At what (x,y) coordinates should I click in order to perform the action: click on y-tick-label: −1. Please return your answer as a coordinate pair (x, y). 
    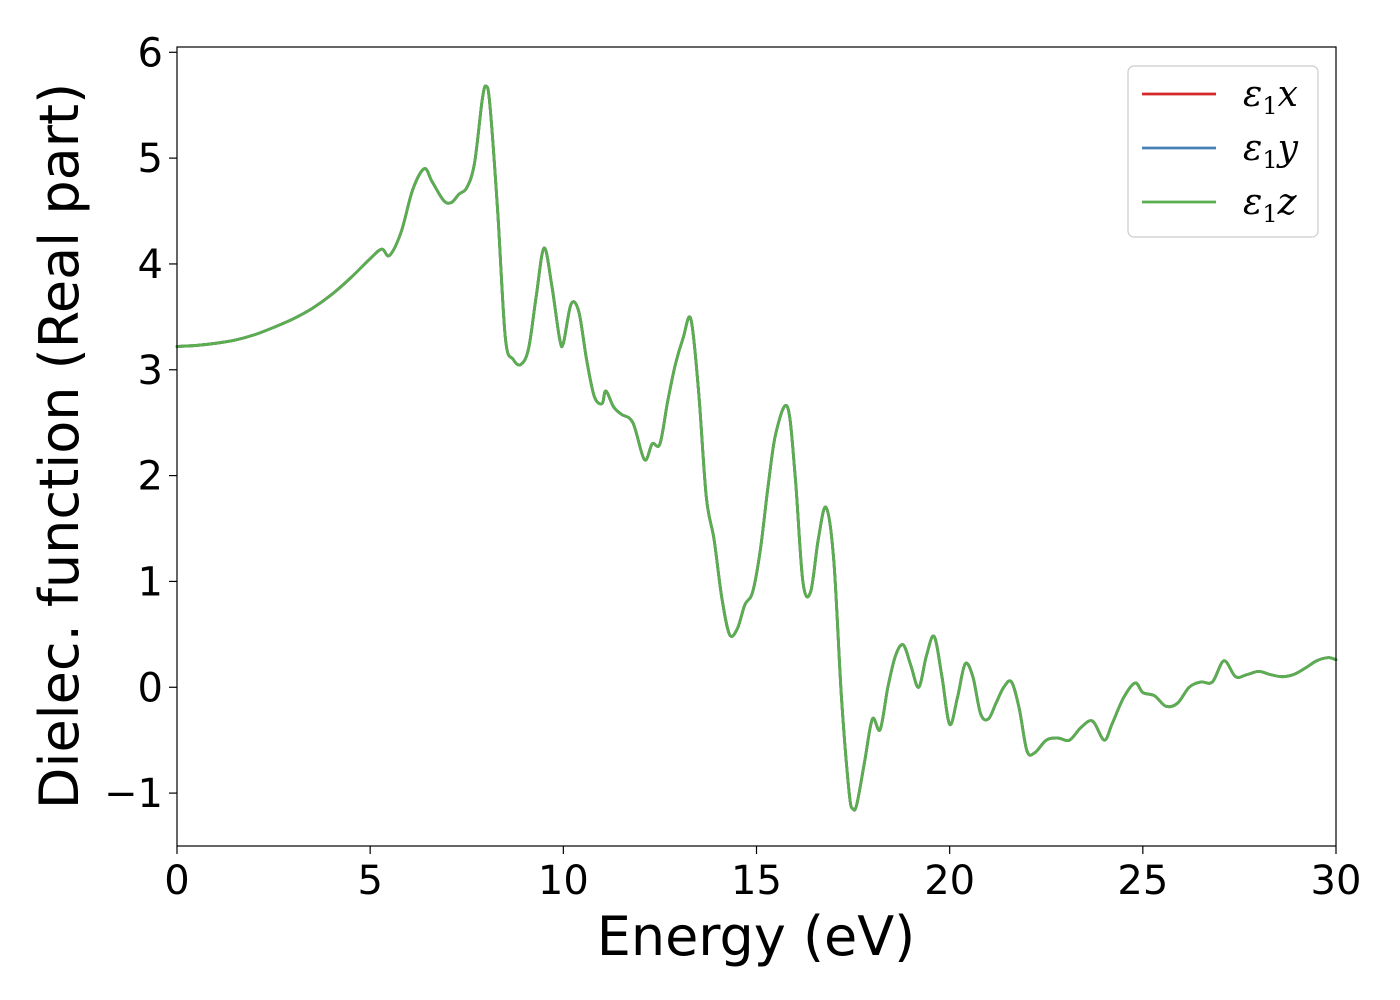
    Looking at the image, I should click on (133, 794).